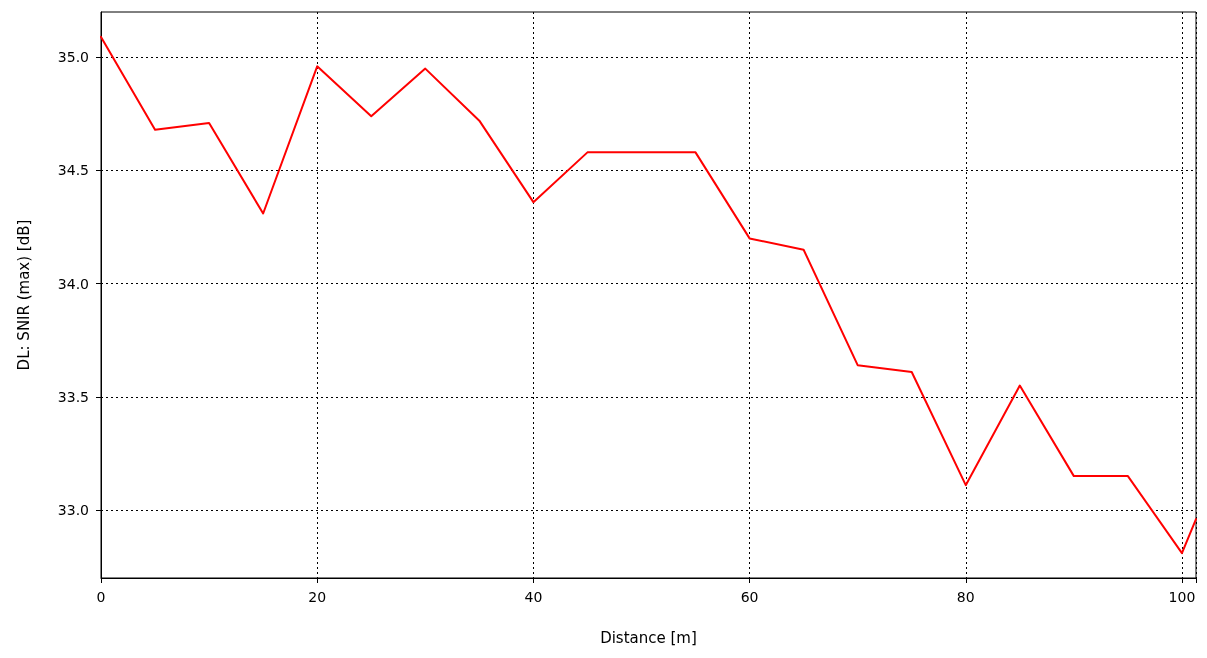 Image resolution: width=1207 pixels, height=658 pixels. What do you see at coordinates (1182, 597) in the screenshot?
I see `x-tick-label: 100` at bounding box center [1182, 597].